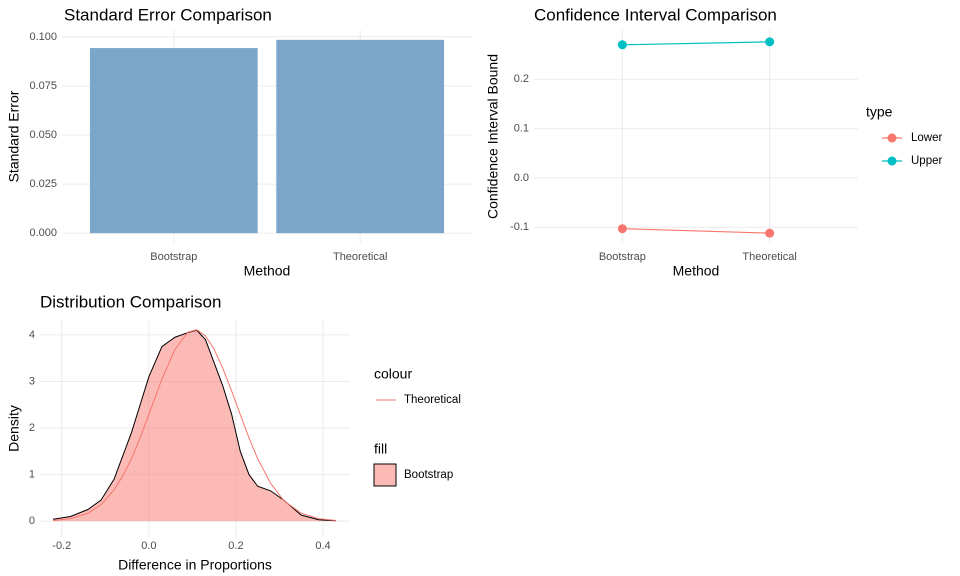  I want to click on y-tick-label: 0.2, so click(521, 79).